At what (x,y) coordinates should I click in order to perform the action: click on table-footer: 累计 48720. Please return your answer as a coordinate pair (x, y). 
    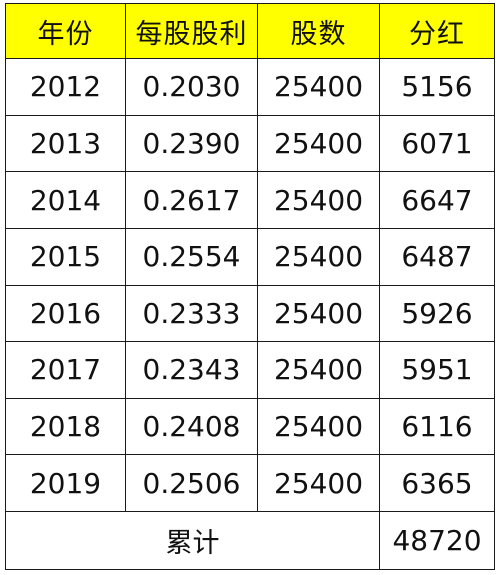
    Looking at the image, I should click on (250, 540).